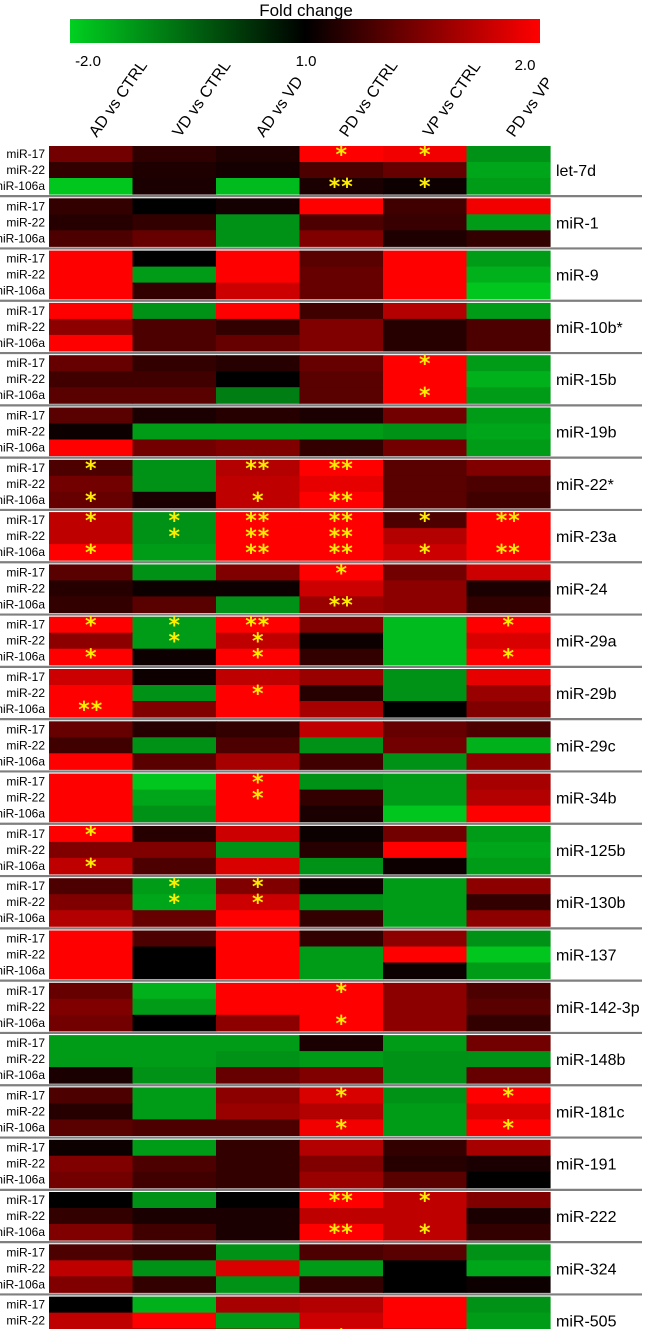 This screenshot has height=1329, width=646. Describe the element at coordinates (202, 99) in the screenshot. I see `column-header: VD vs CTRL` at that location.